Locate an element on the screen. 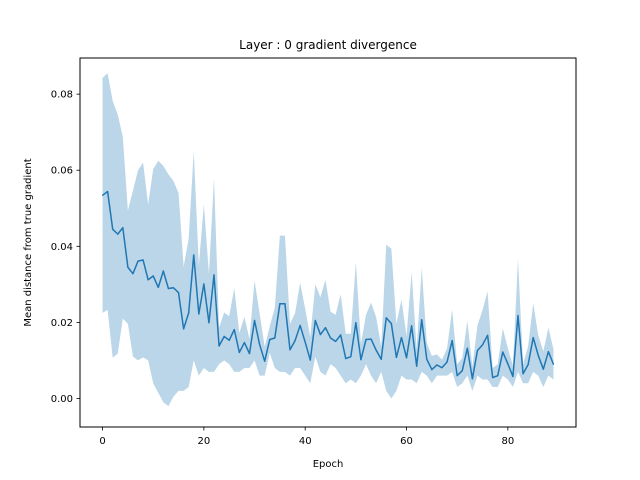  y-tick-label: 0.06 is located at coordinates (62, 171).